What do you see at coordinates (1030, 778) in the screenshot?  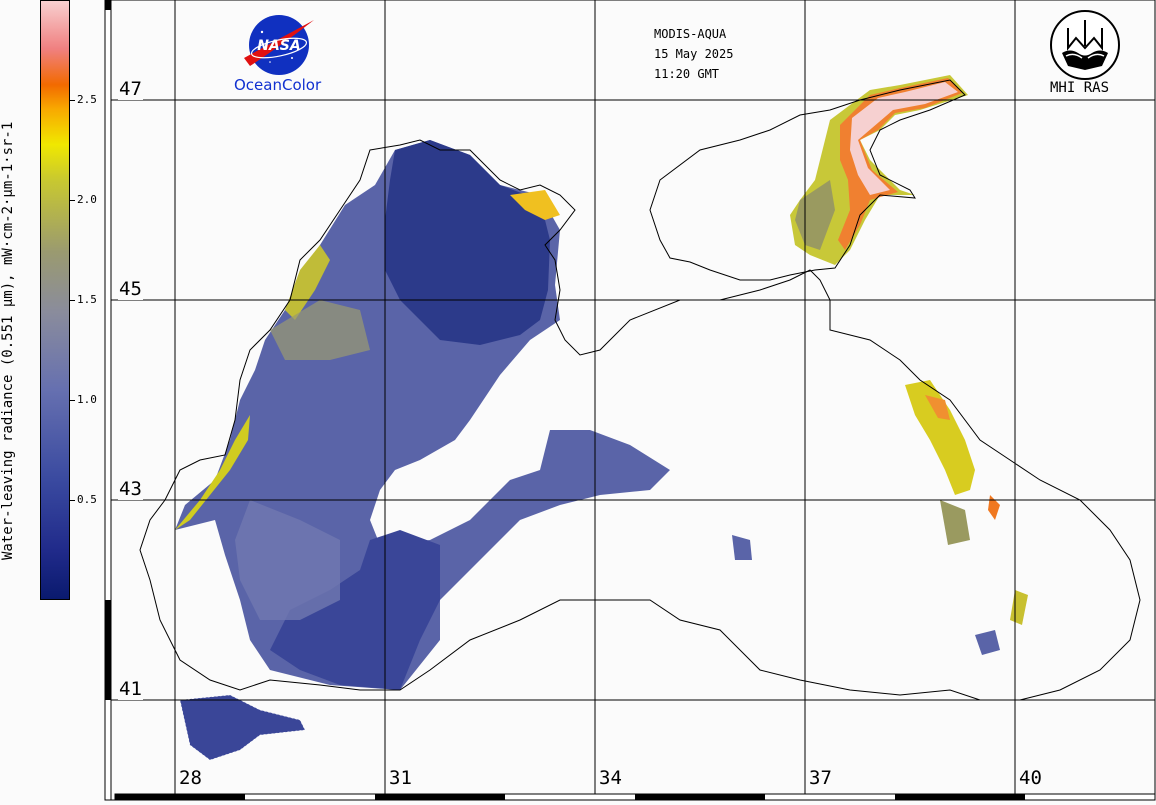 I see `lon-label-40: 40` at bounding box center [1030, 778].